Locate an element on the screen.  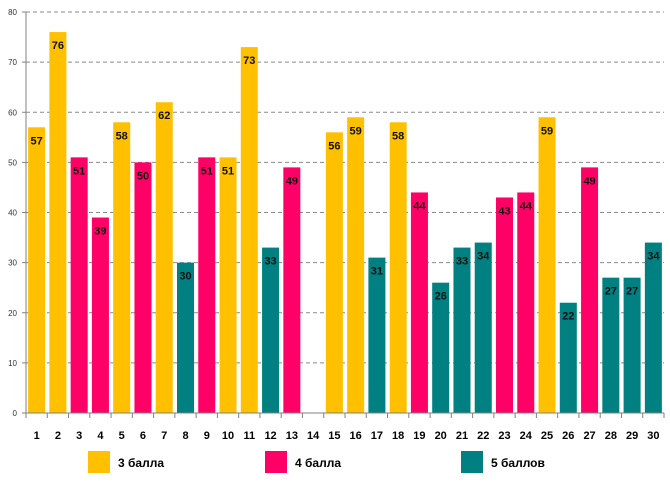
data-label: 43 is located at coordinates (504, 211).